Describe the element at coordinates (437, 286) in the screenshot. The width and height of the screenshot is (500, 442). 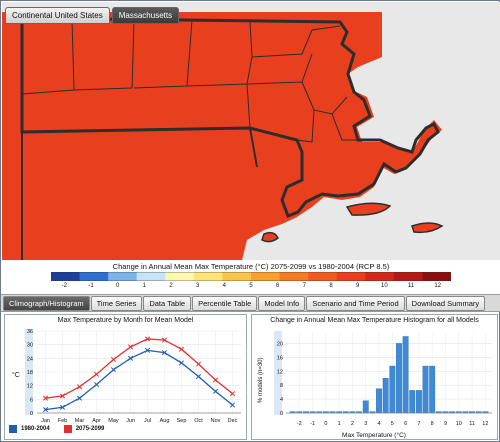
I see `legend-tick-label: 12` at that location.